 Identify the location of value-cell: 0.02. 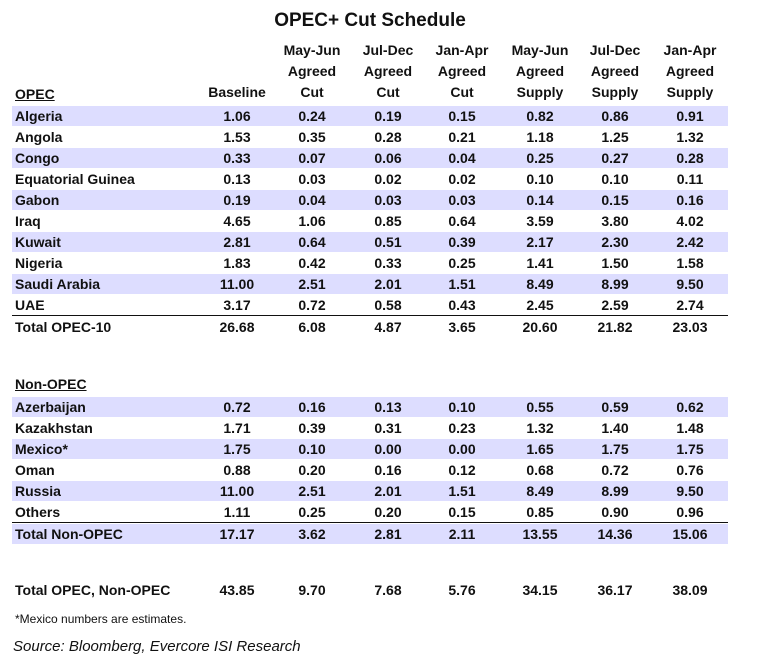
(388, 179).